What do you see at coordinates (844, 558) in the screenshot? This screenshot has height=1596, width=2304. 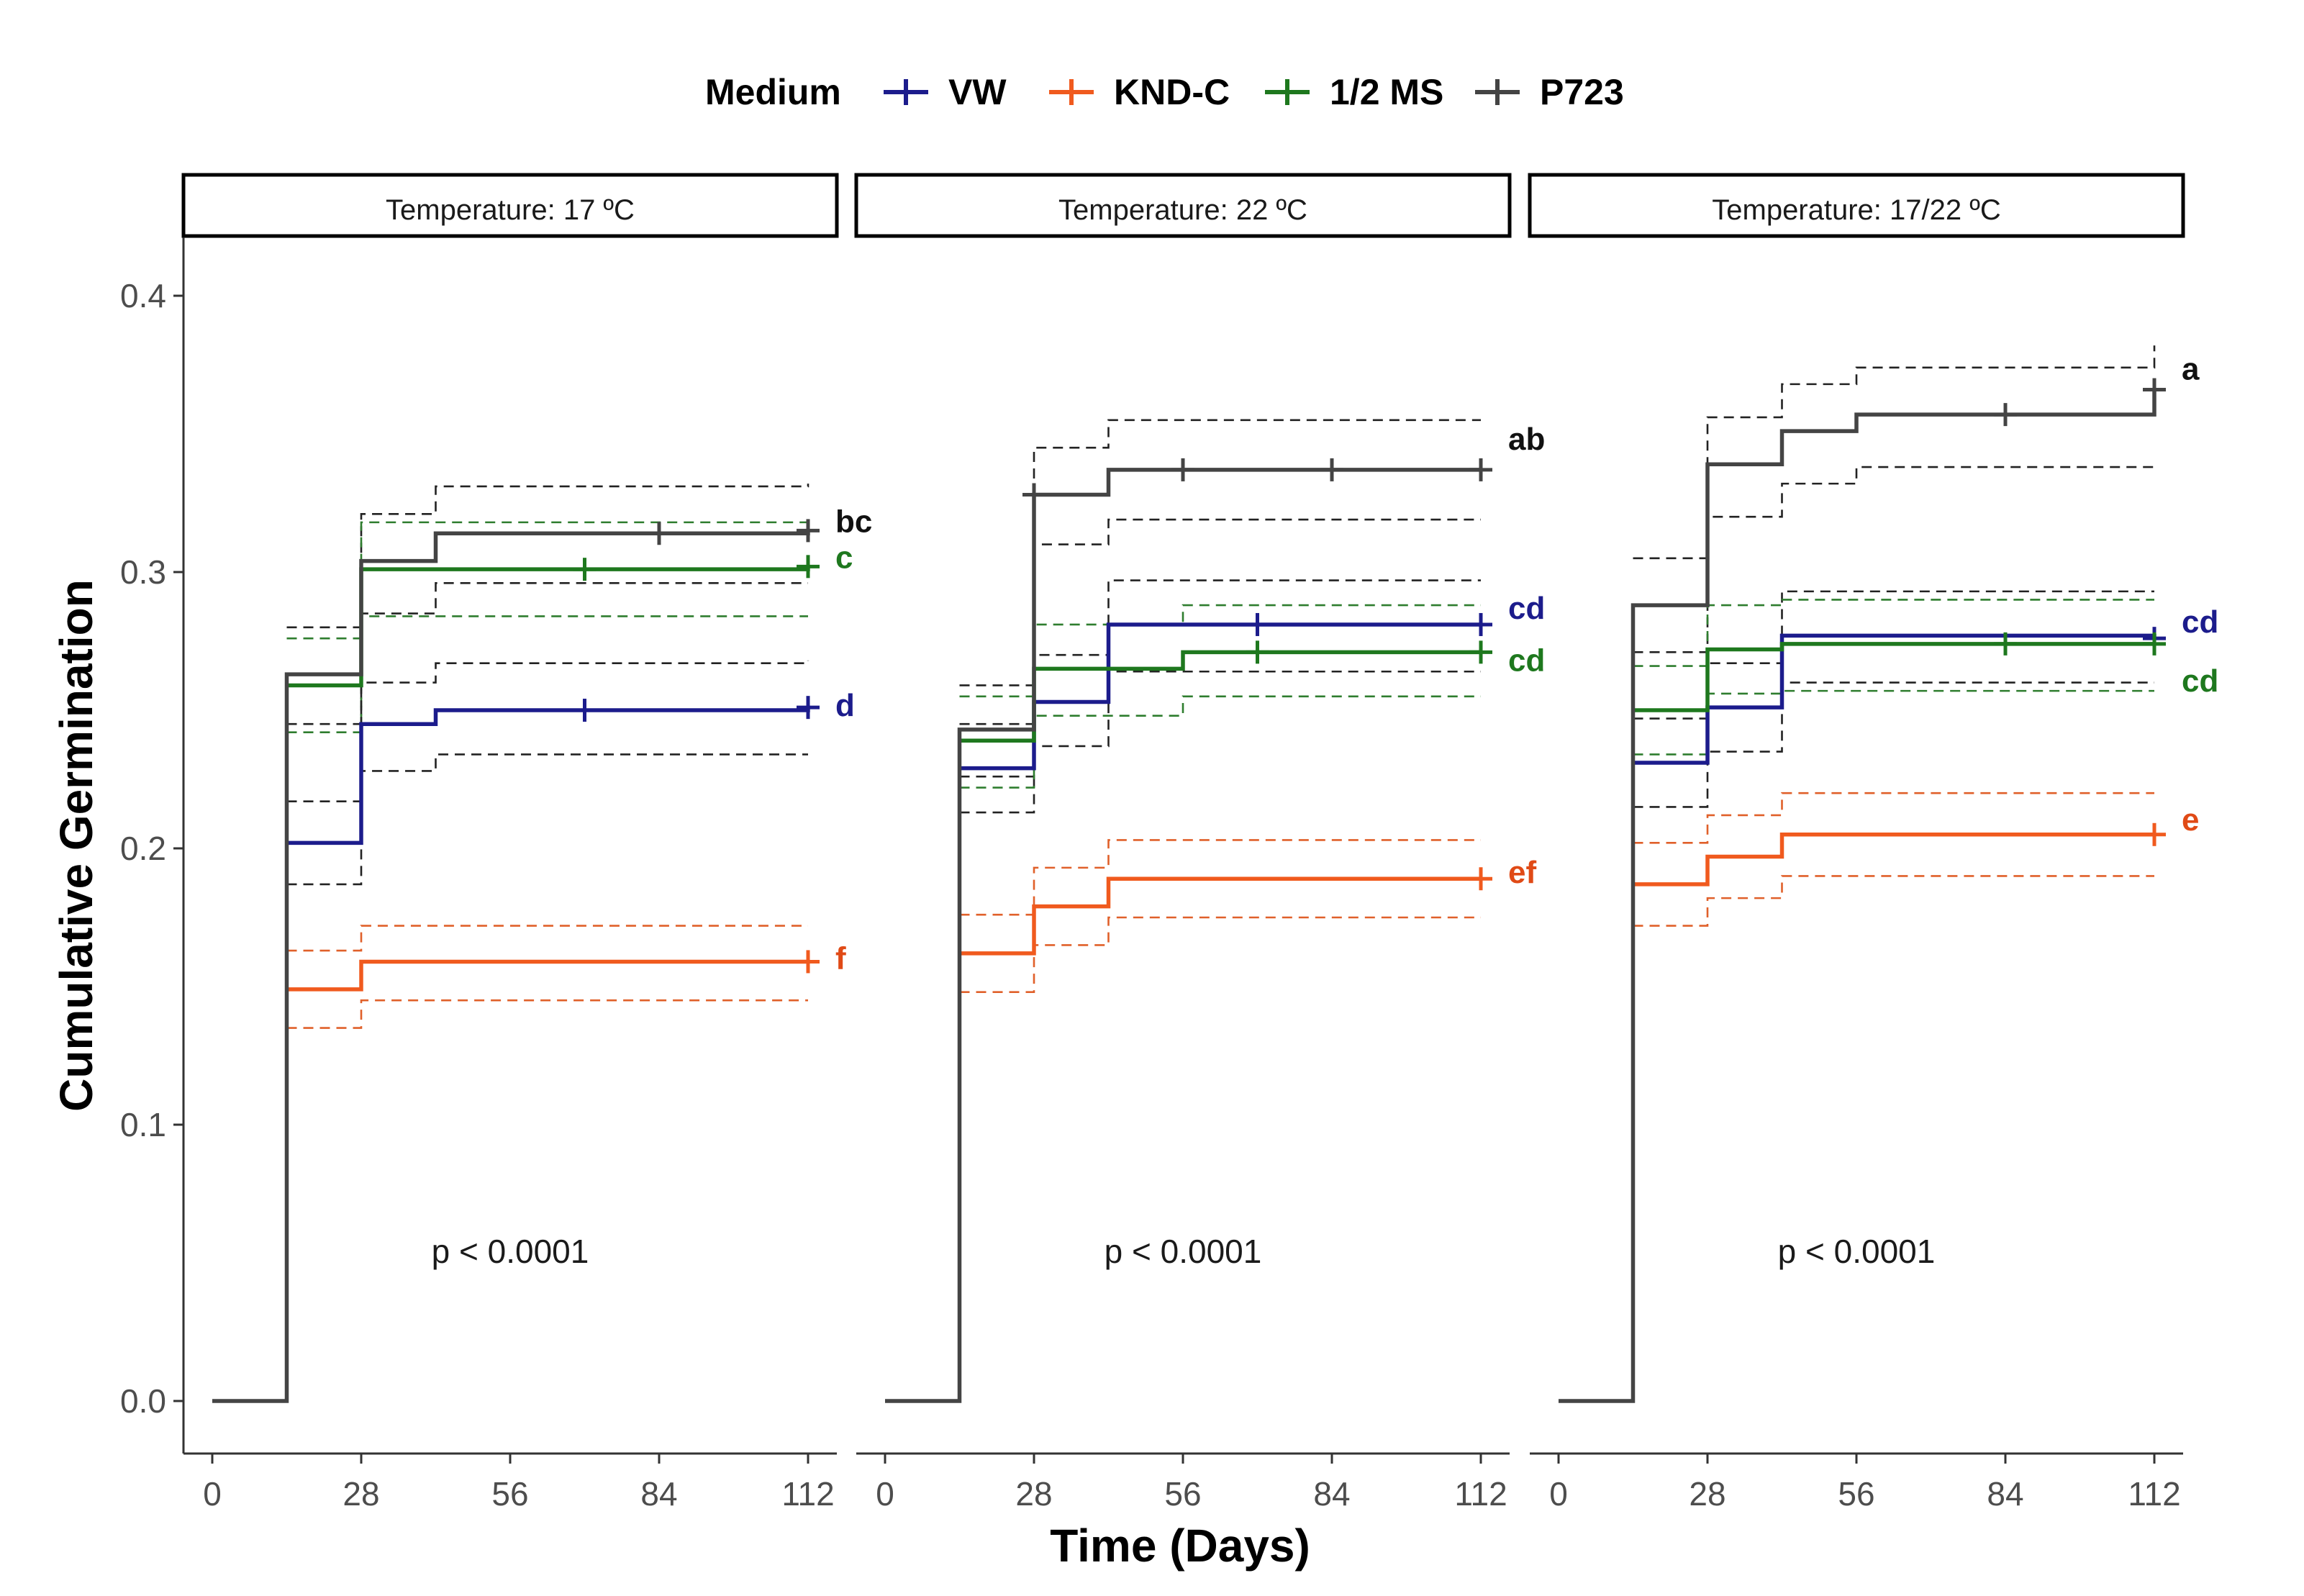 I see `significance-letter-1-2-ms: c` at bounding box center [844, 558].